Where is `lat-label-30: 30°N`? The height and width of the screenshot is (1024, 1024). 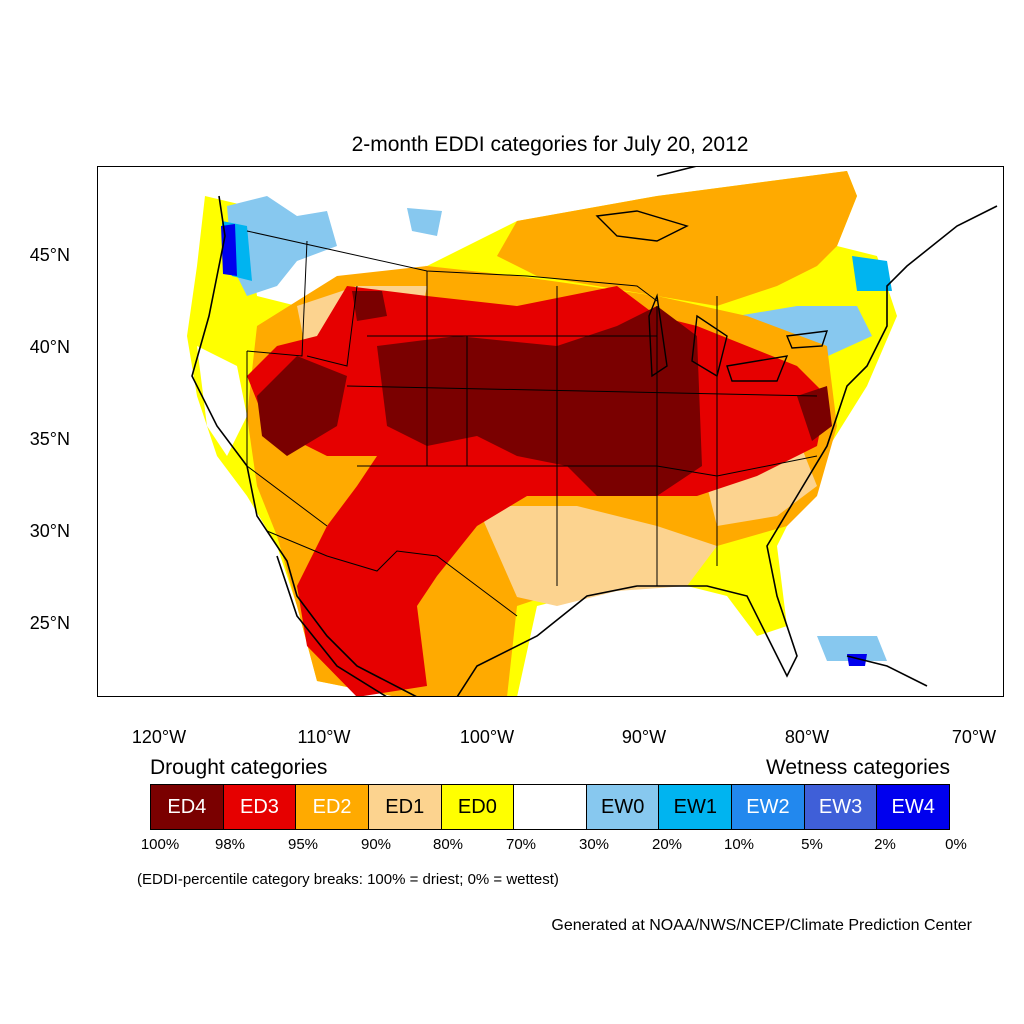 lat-label-30: 30°N is located at coordinates (49, 531).